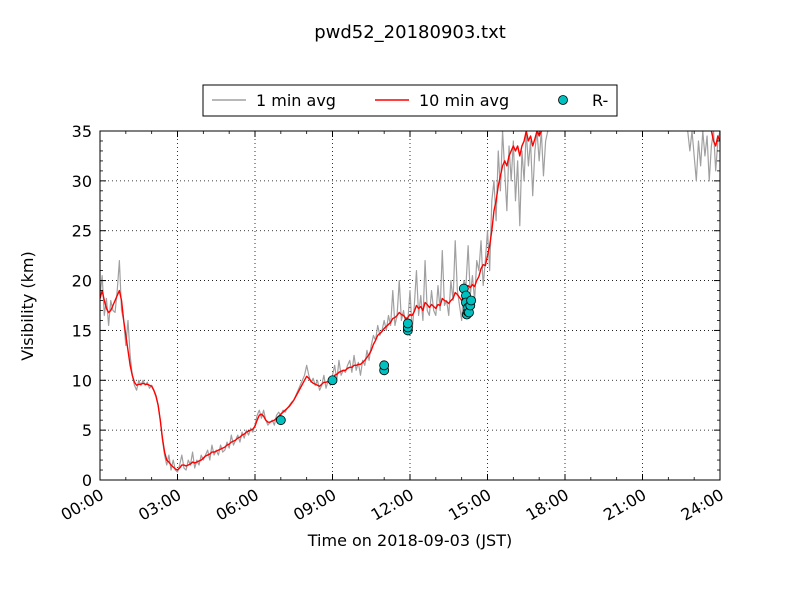 Image resolution: width=800 pixels, height=600 pixels. What do you see at coordinates (376, 354) in the screenshot?
I see `marker-layer` at bounding box center [376, 354].